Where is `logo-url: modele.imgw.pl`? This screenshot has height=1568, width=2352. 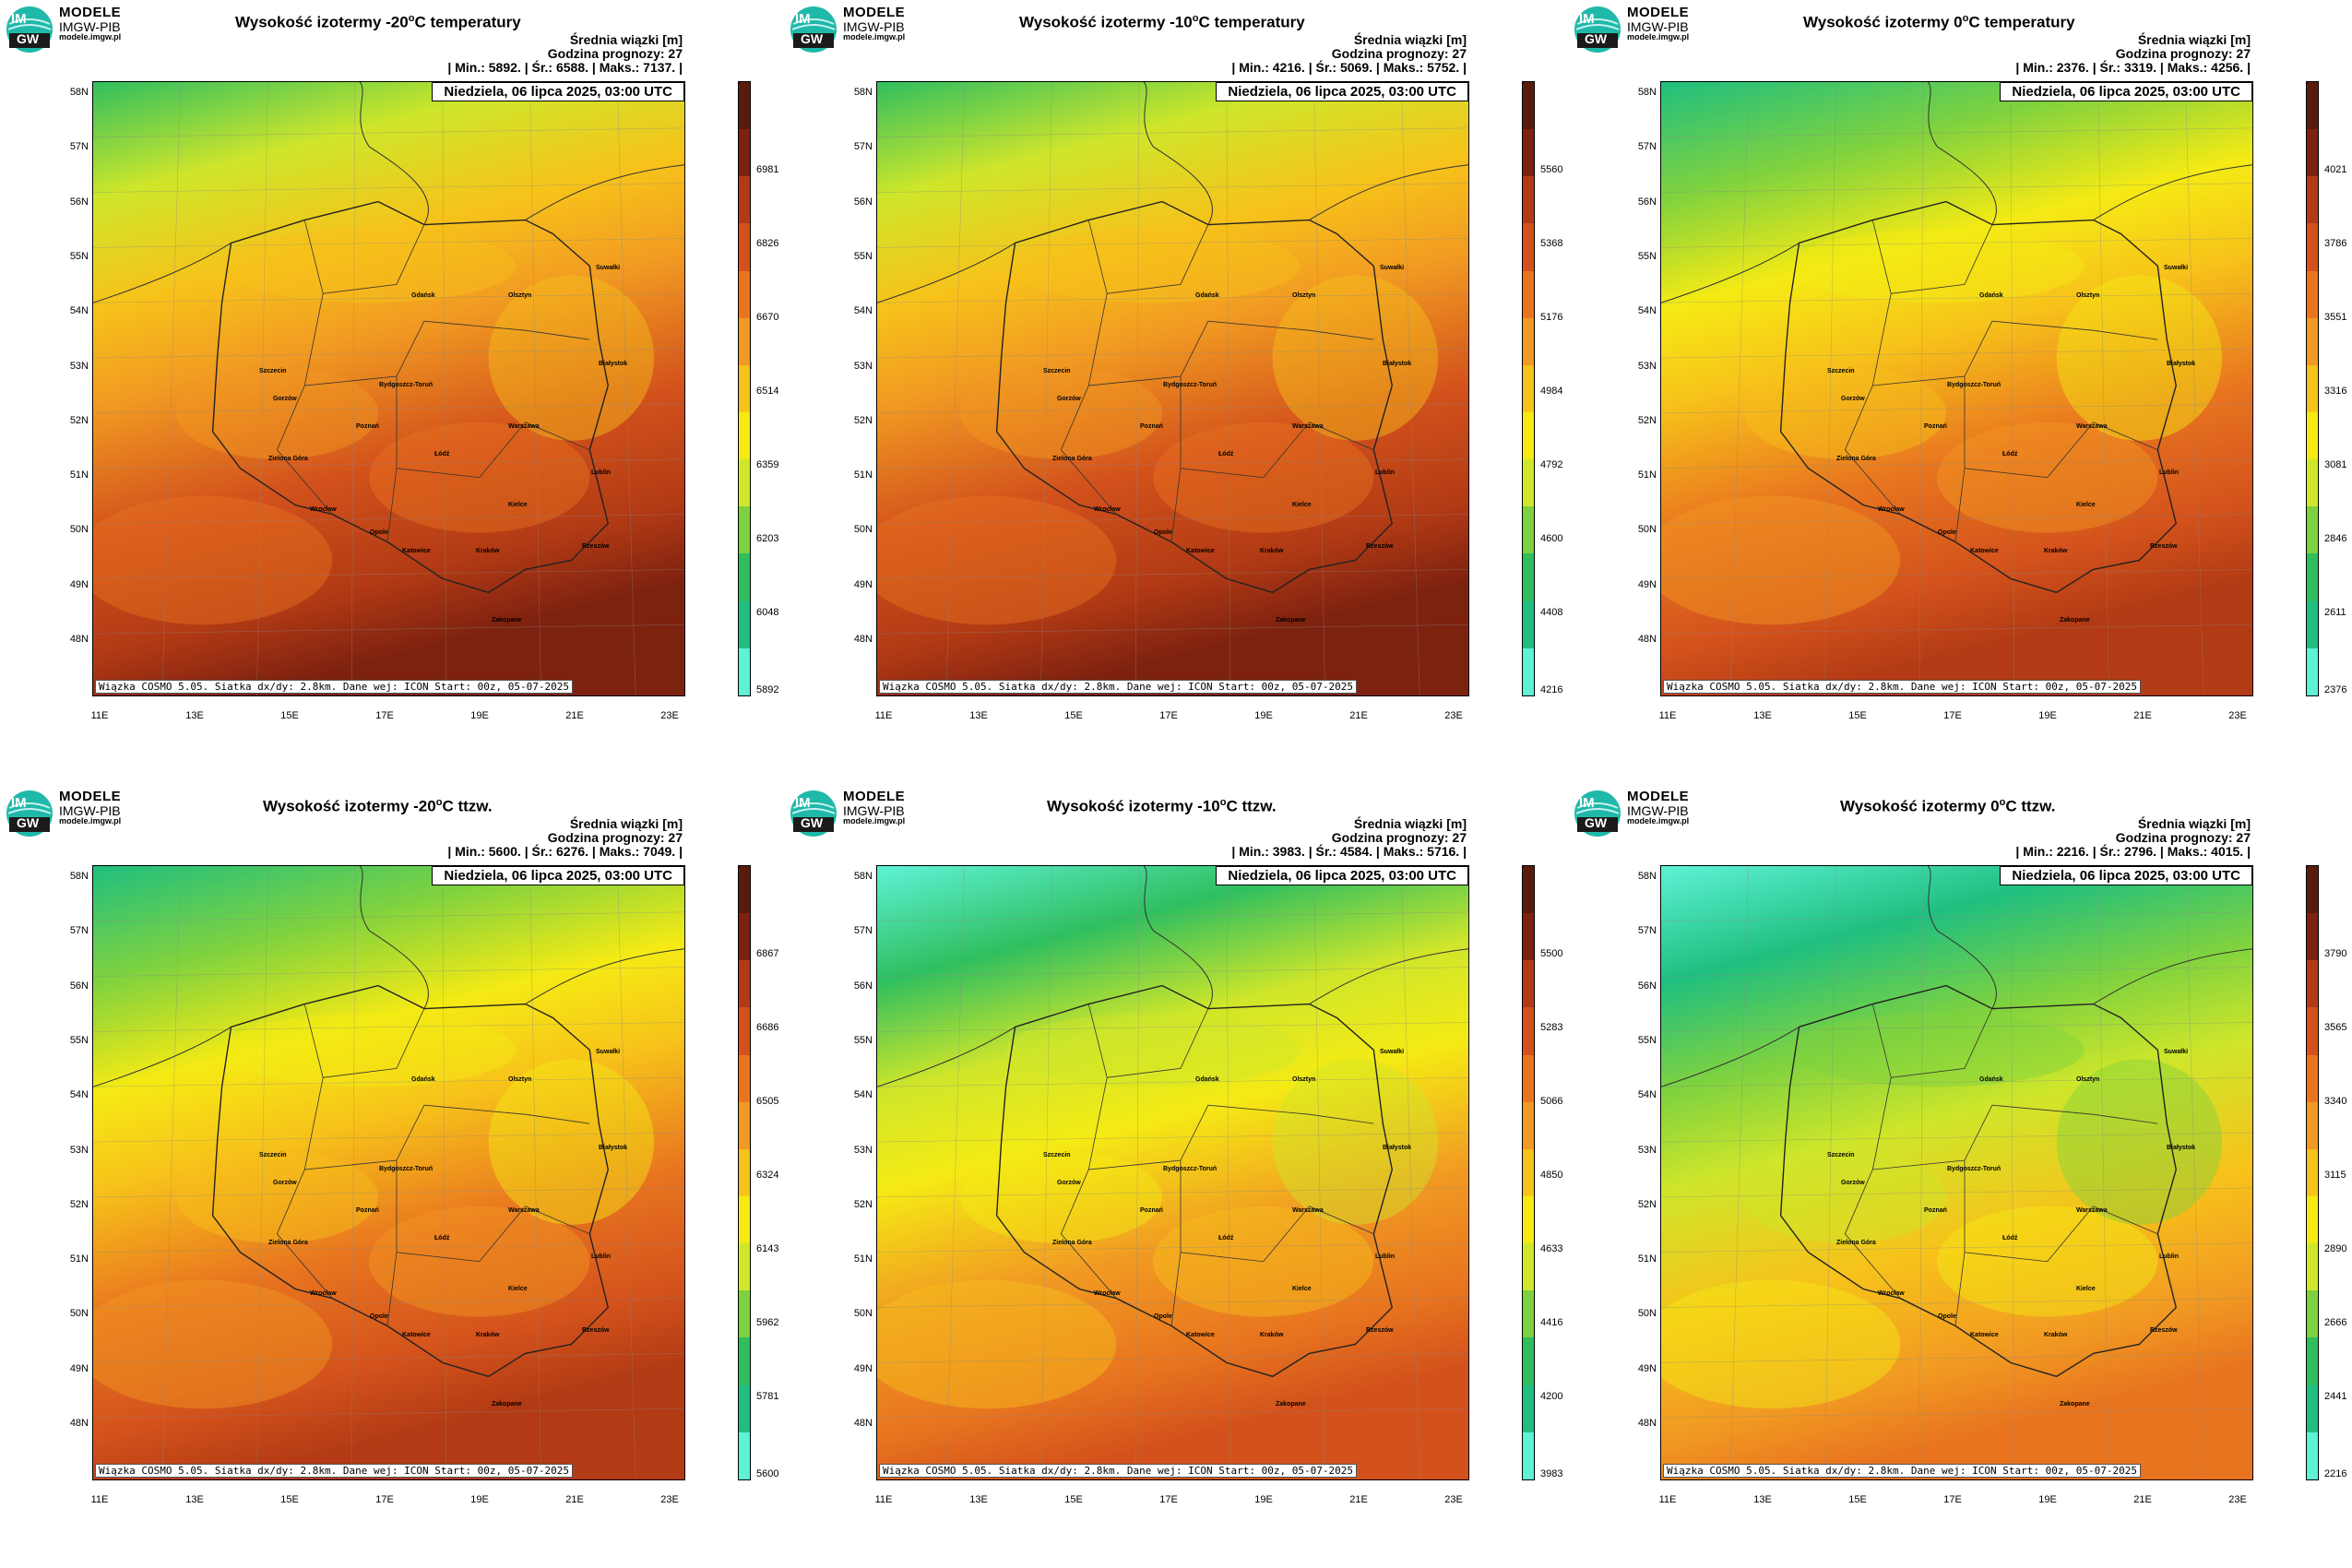
logo-url: modele.imgw.pl is located at coordinates (1658, 37).